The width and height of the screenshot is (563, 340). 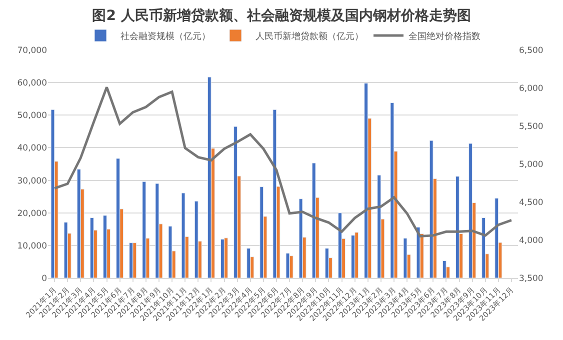 I want to click on y-tick-label: 50,000, so click(x=32, y=116).